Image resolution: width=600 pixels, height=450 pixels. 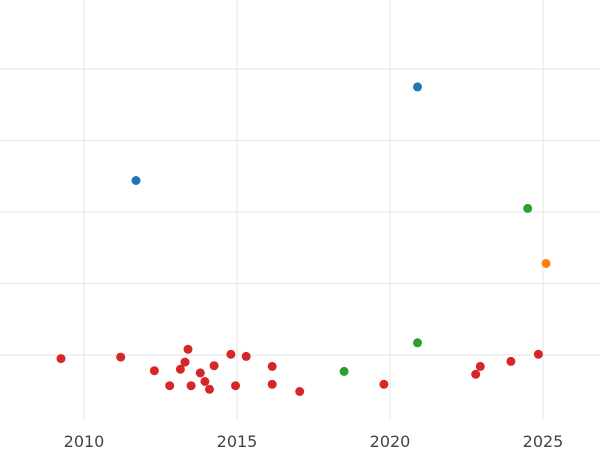 I want to click on x-tick-label-2025: 2025, so click(x=543, y=441).